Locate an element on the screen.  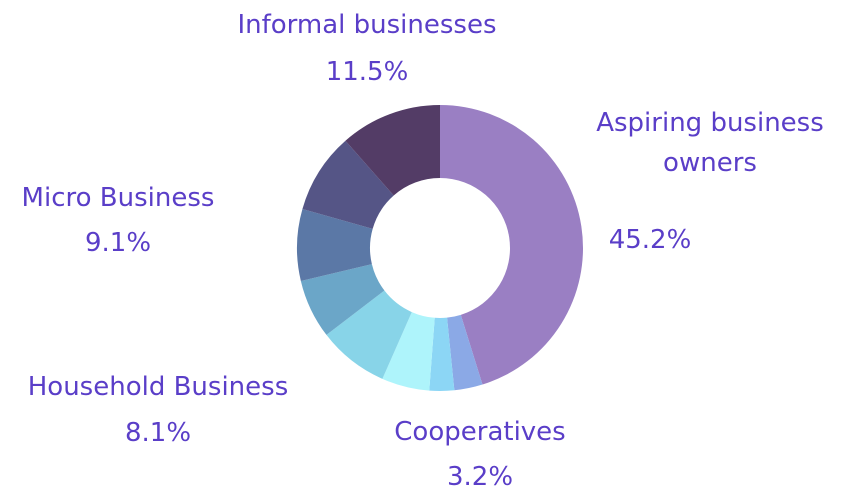
value-label: 3.2% is located at coordinates (480, 477).